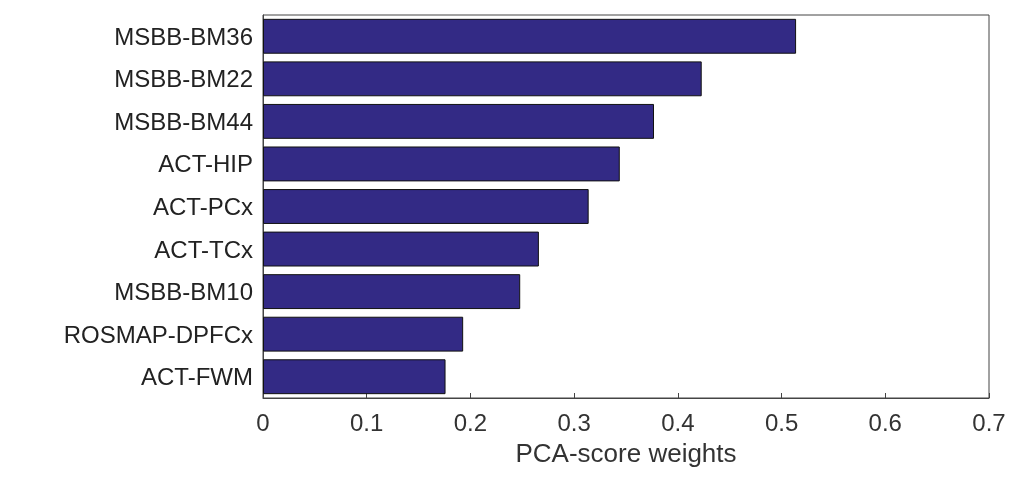 Image resolution: width=1011 pixels, height=487 pixels. What do you see at coordinates (367, 422) in the screenshot?
I see `x-tick-label: 0.1` at bounding box center [367, 422].